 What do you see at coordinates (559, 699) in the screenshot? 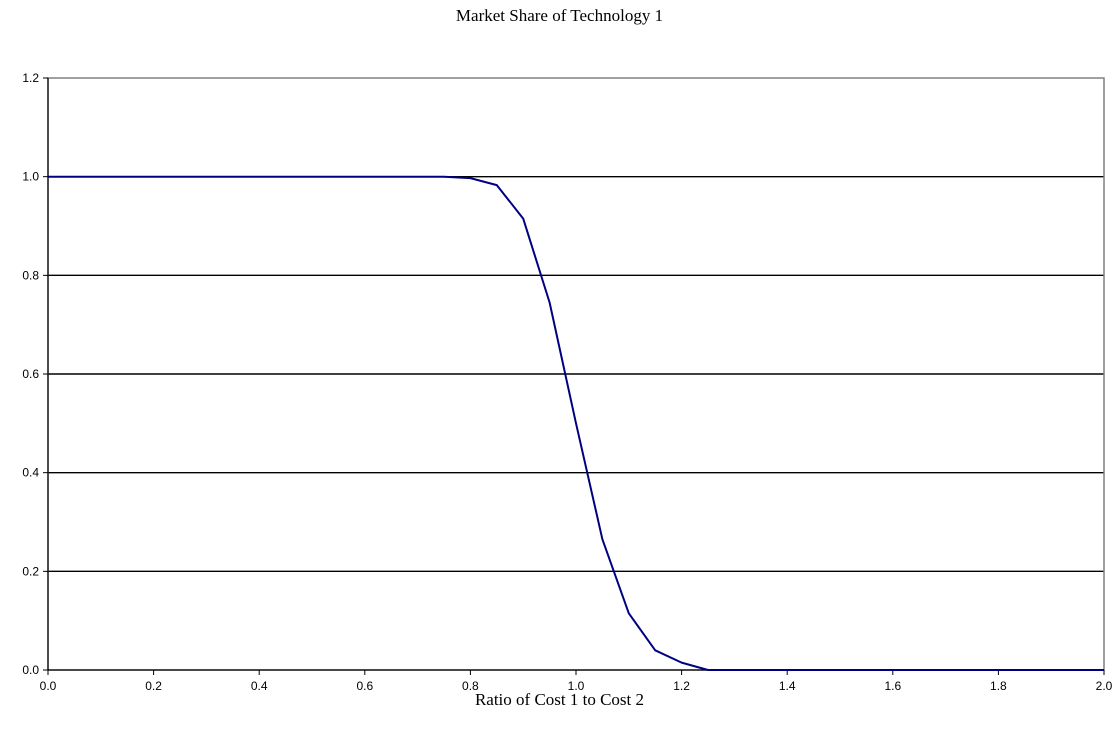
I see `x-axis-title: Ratio of Cost 1 to Cost 2` at bounding box center [559, 699].